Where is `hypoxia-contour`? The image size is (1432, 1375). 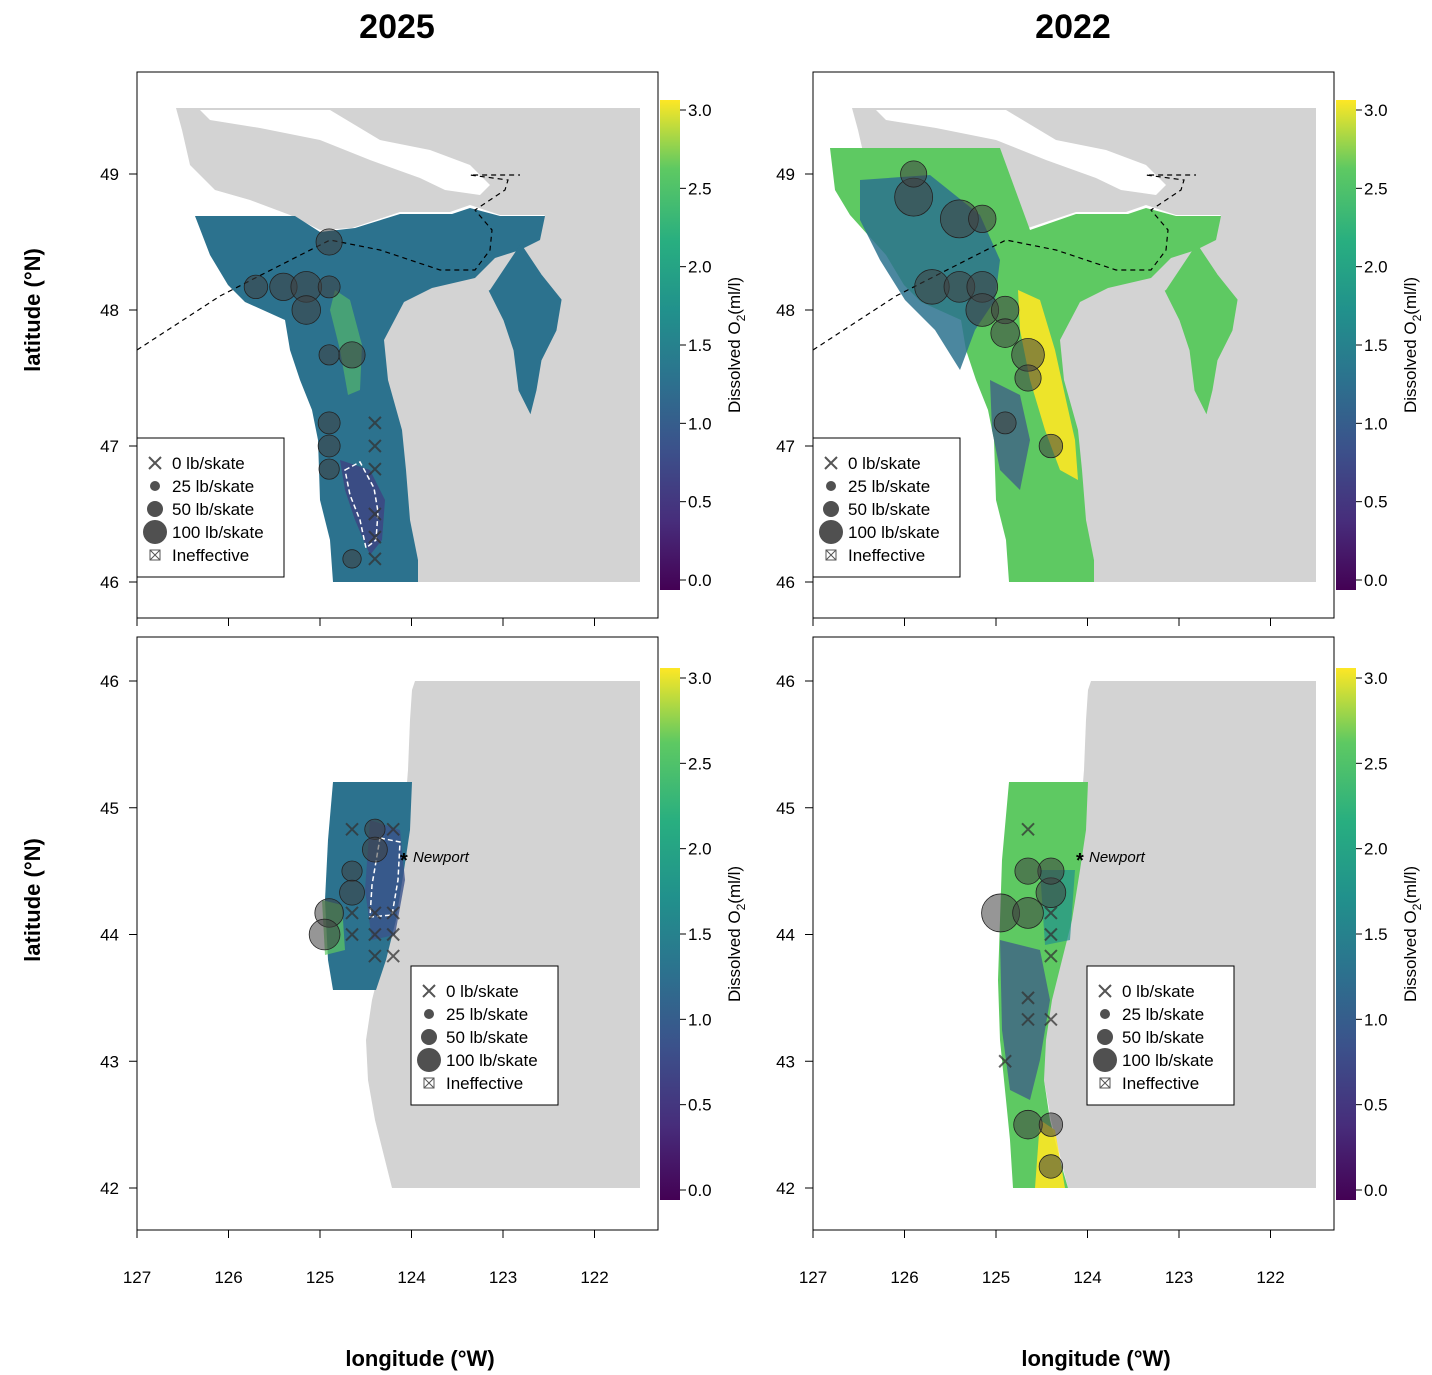 hypoxia-contour is located at coordinates (385, 877).